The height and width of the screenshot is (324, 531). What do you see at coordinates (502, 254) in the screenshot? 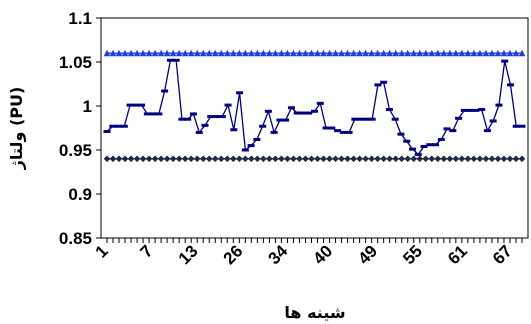
I see `x-tick-label: 67` at bounding box center [502, 254].